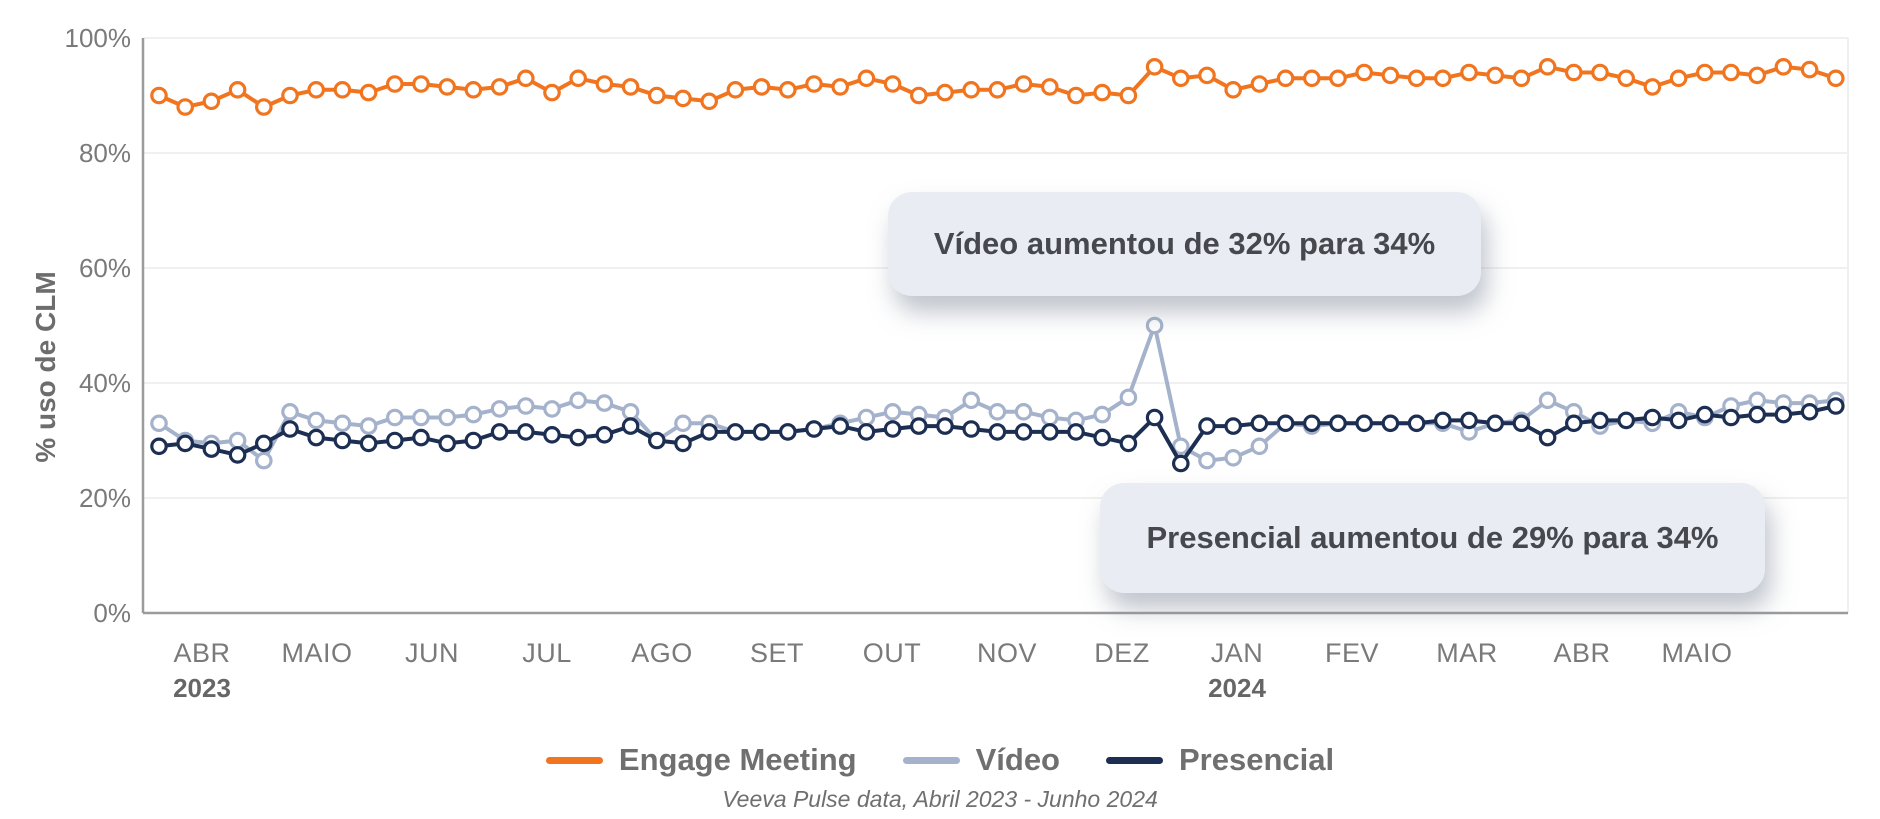  What do you see at coordinates (201, 653) in the screenshot?
I see `x-tick-label: ABR` at bounding box center [201, 653].